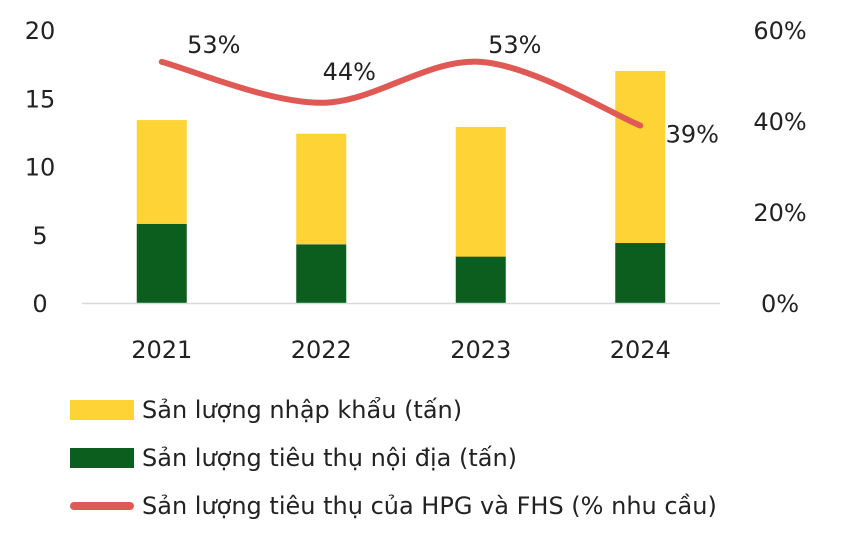 This screenshot has width=854, height=533. Describe the element at coordinates (401, 93) in the screenshot. I see `line-share` at that location.